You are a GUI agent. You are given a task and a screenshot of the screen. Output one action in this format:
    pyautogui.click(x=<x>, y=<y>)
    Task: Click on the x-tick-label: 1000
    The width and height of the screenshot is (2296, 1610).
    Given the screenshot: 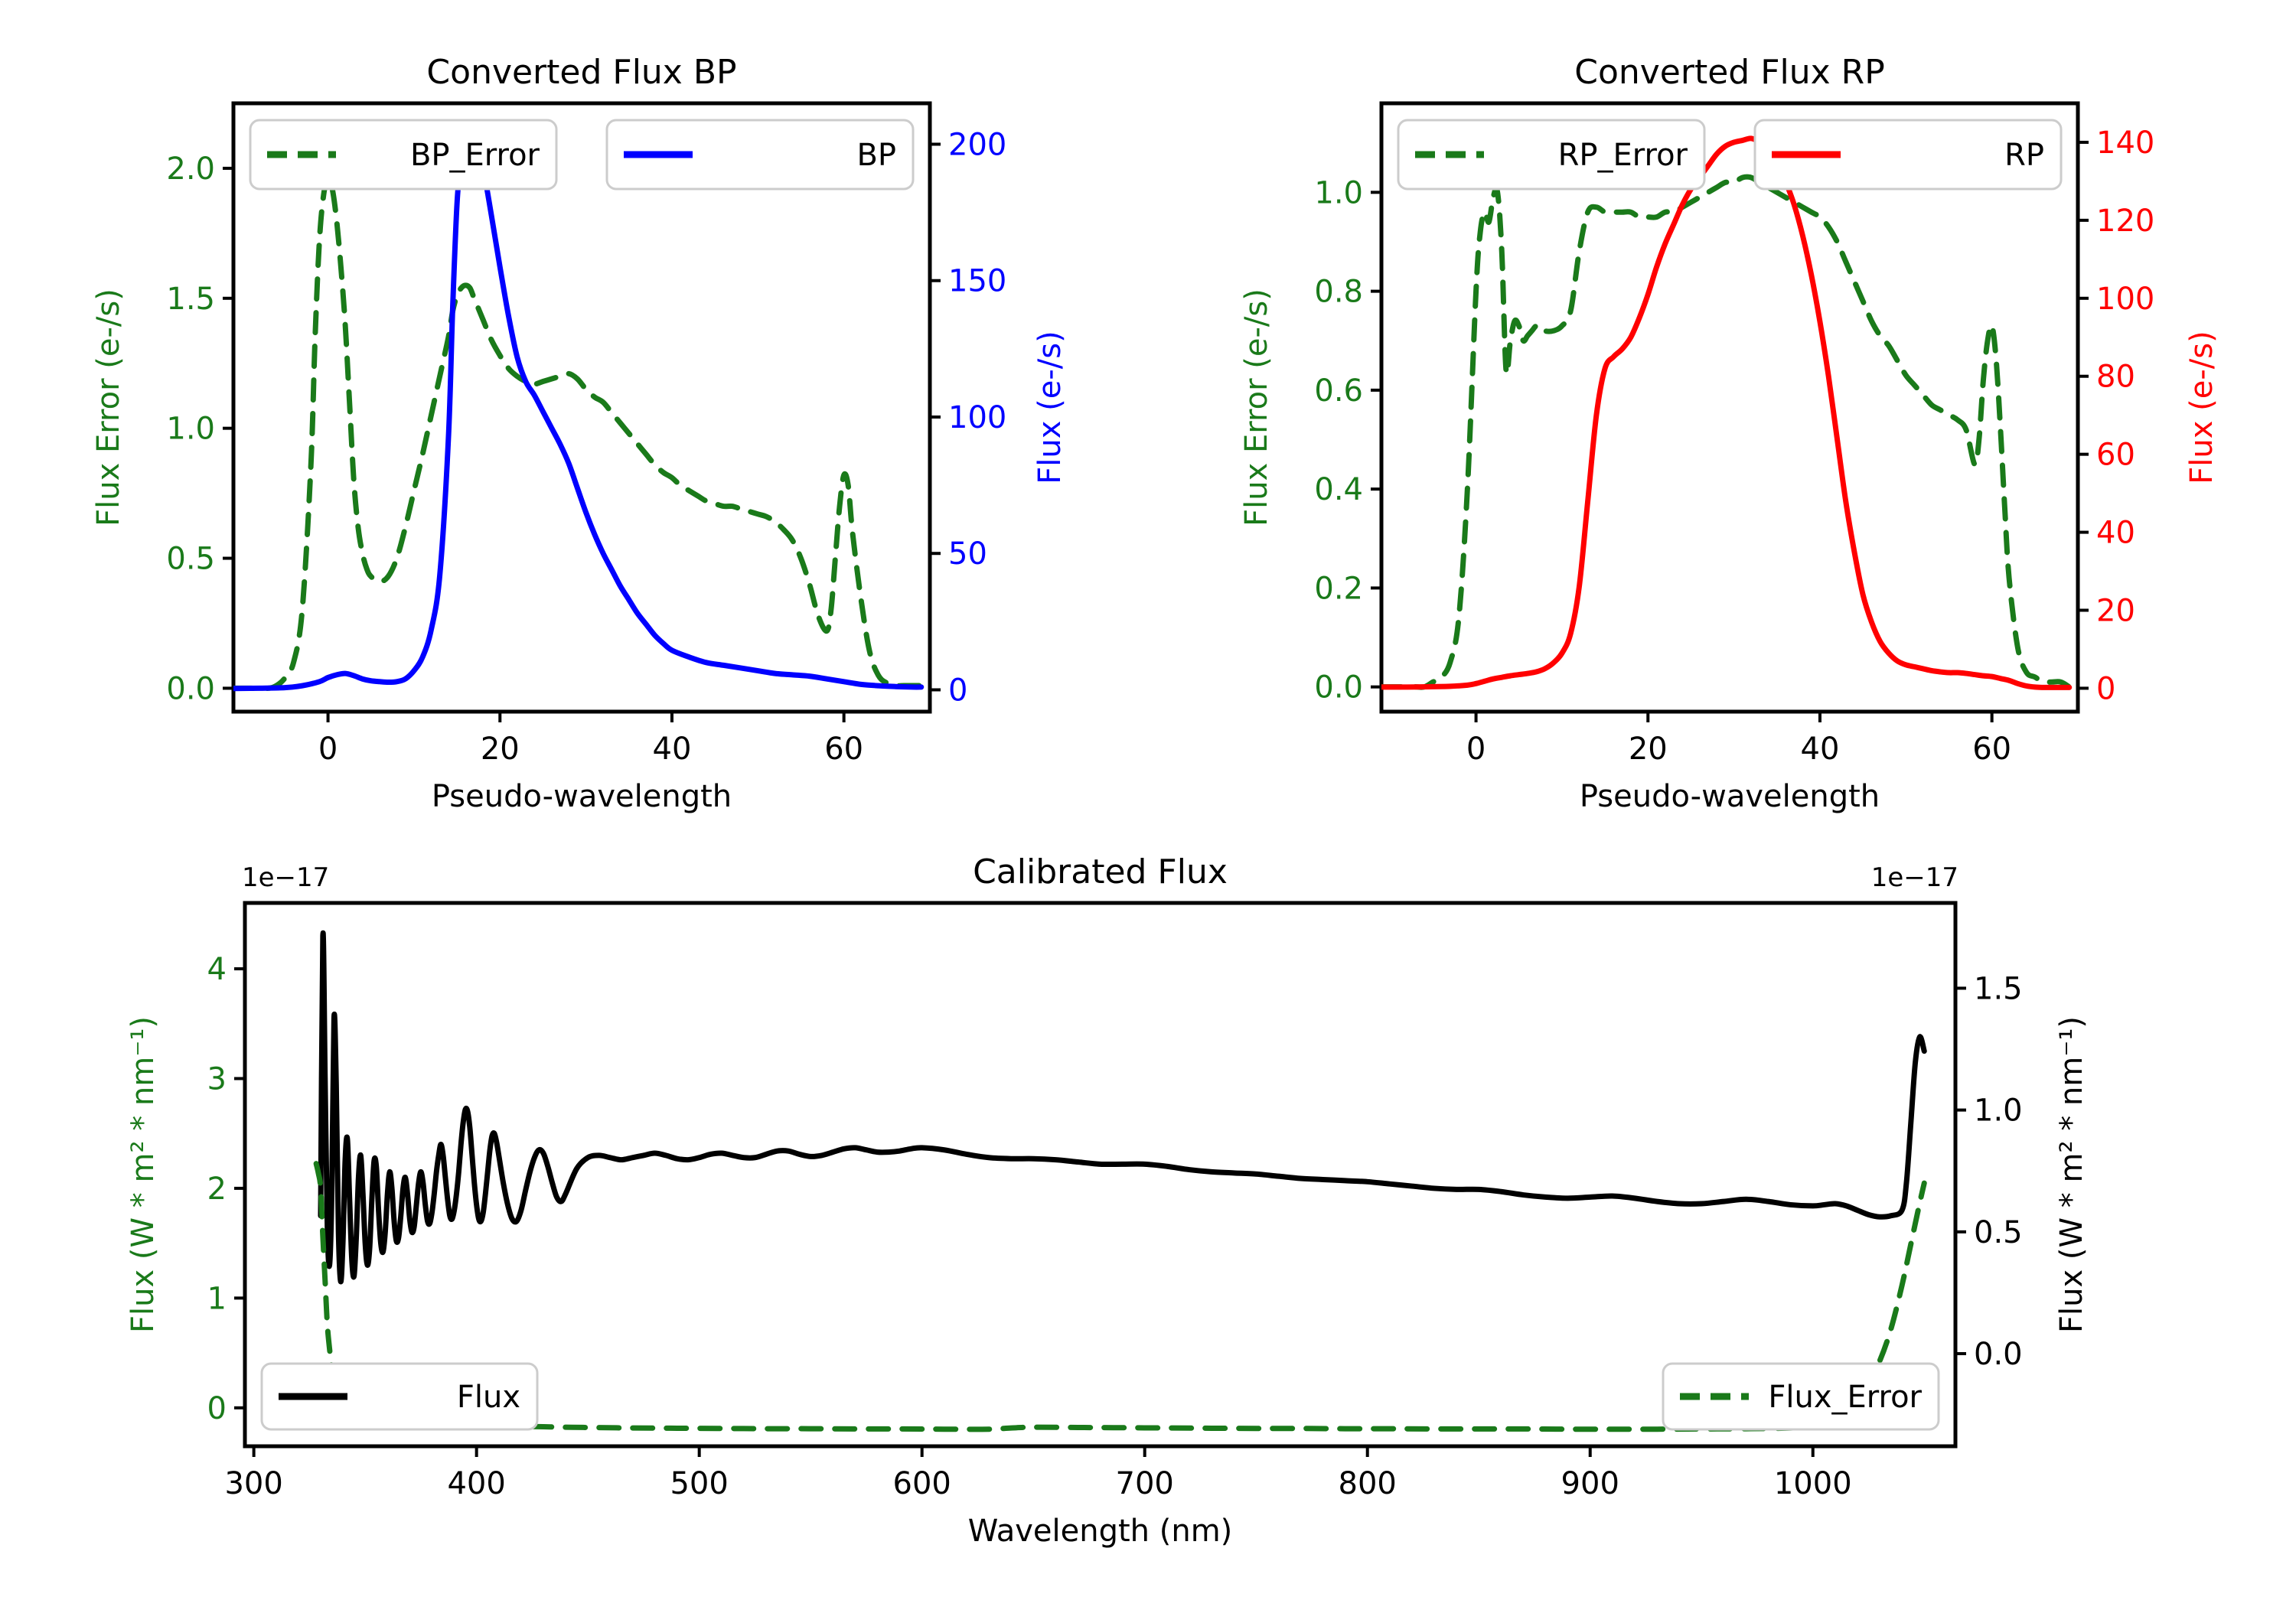 What is the action you would take?
    pyautogui.click(x=1813, y=1483)
    